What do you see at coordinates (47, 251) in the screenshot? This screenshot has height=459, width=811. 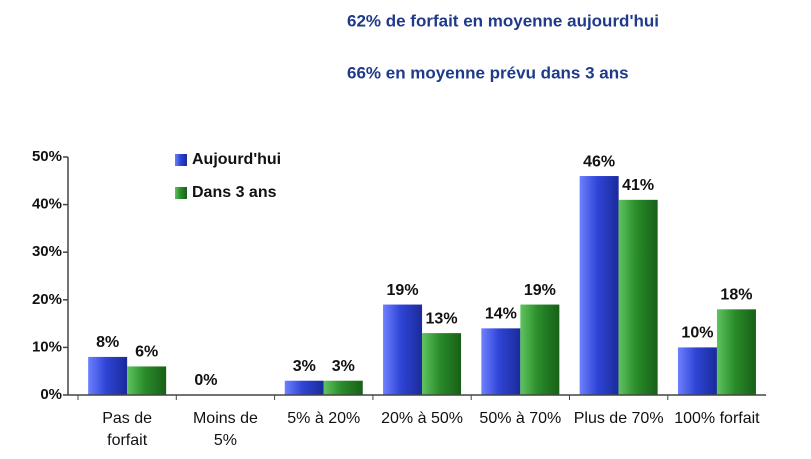 I see `y-tick-label: 30%` at bounding box center [47, 251].